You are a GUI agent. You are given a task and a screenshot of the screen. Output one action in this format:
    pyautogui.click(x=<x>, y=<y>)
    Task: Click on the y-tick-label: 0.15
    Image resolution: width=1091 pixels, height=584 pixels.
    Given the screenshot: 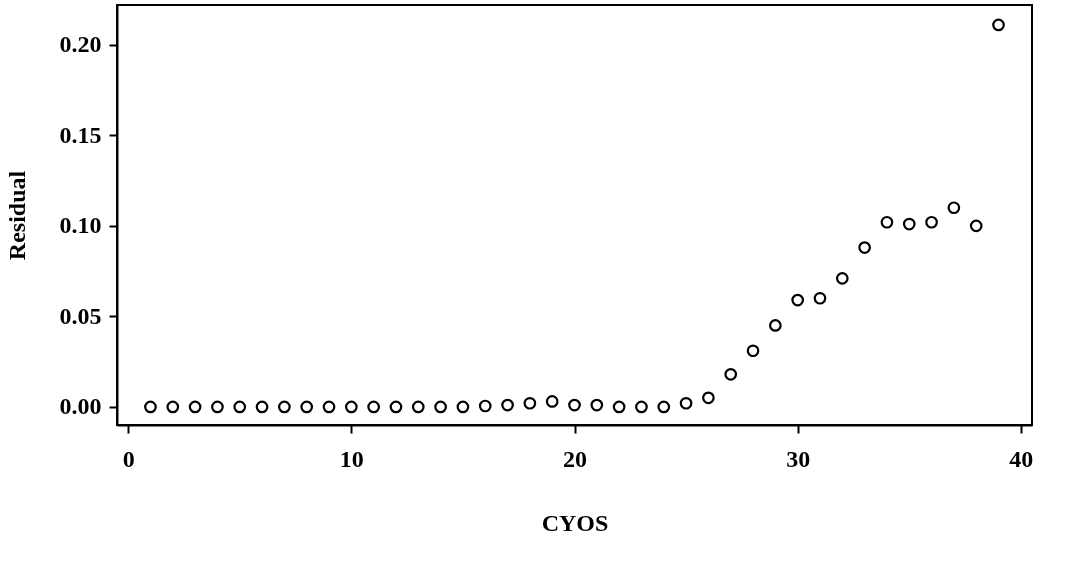 What is the action you would take?
    pyautogui.click(x=80, y=134)
    